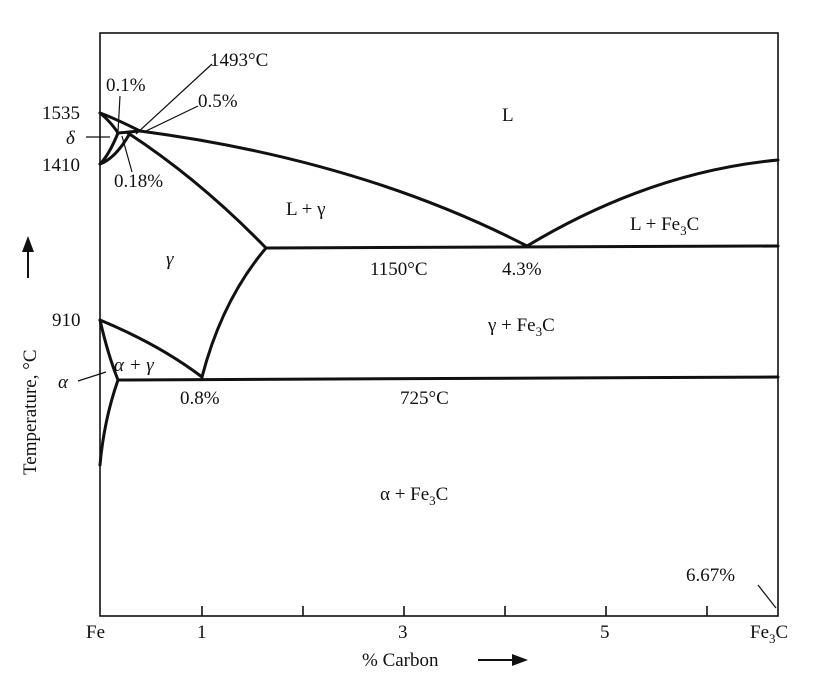  Describe the element at coordinates (134, 365) in the screenshot. I see `phase-alpha-gamma: α + γ` at that location.